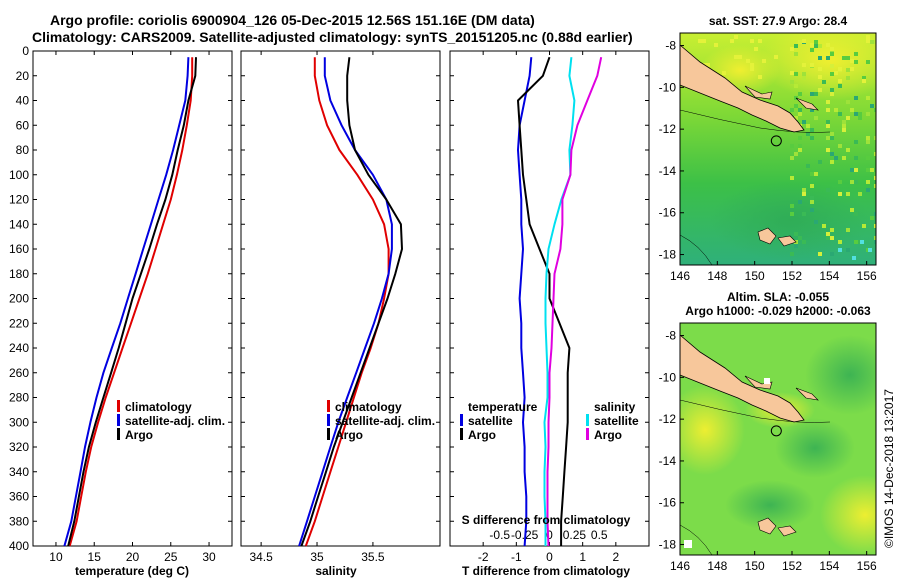 Image resolution: width=900 pixels, height=580 pixels. Describe the element at coordinates (668, 129) in the screenshot. I see `map-lat-tick-label: -12` at that location.